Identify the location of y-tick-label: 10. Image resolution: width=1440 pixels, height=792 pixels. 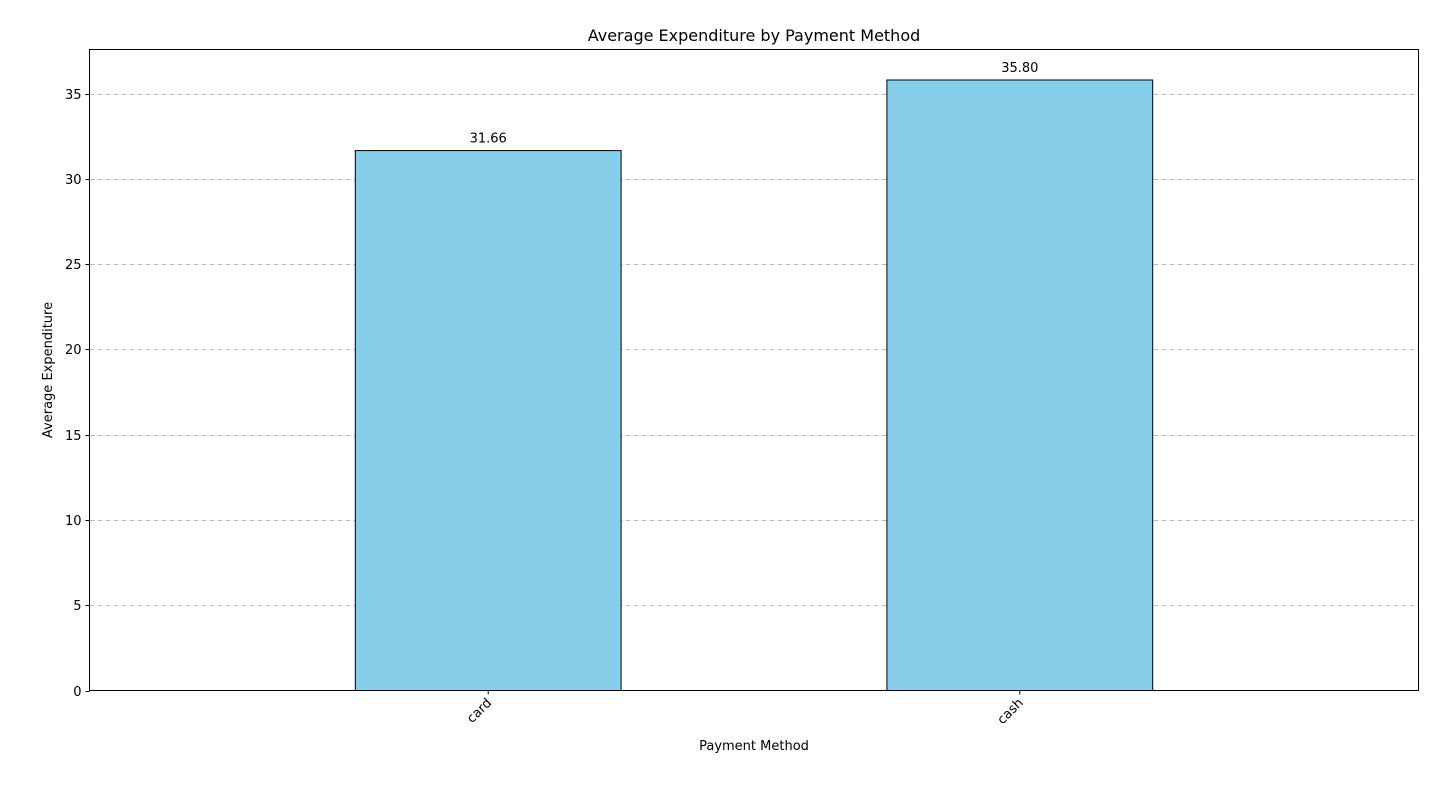
(73, 521).